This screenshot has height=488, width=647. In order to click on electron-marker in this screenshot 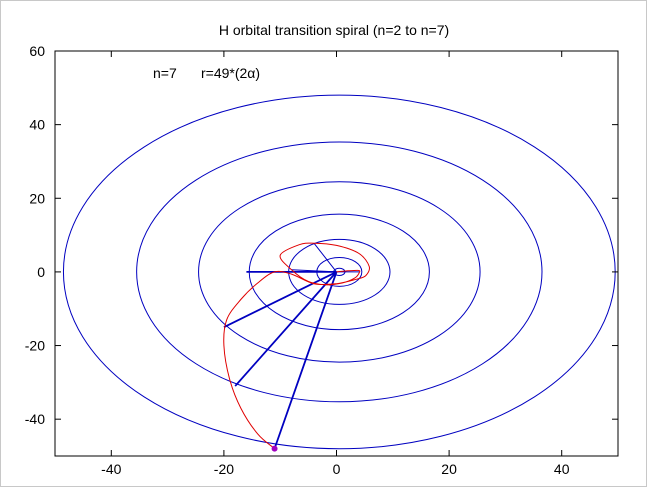, I will do `click(274, 448)`.